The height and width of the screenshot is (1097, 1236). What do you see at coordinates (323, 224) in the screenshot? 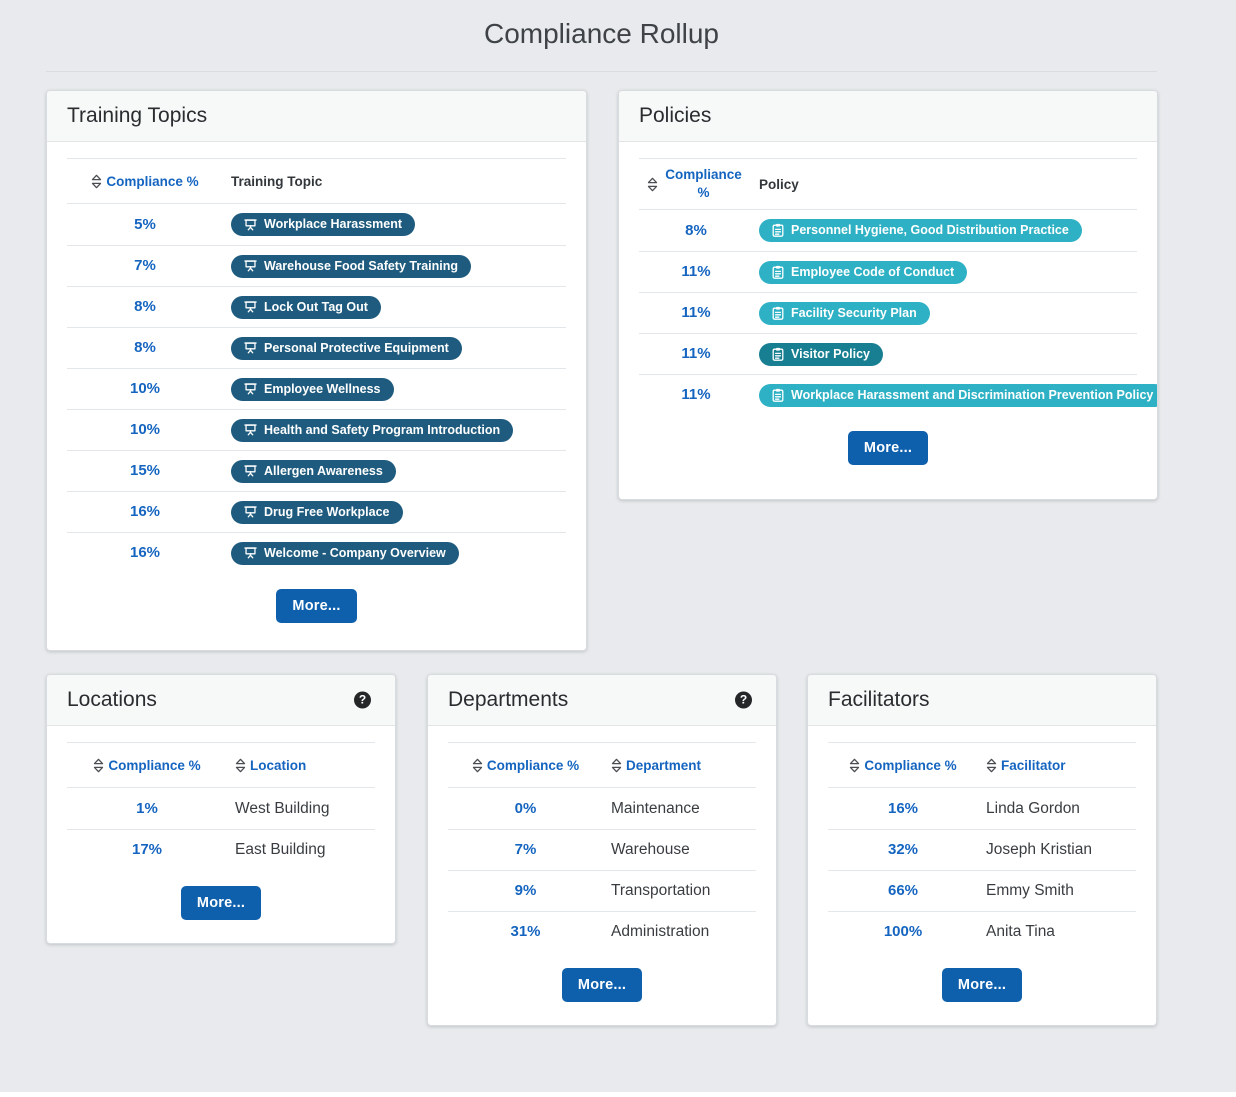
I see `training-topic-pill: Workplace Harassment` at bounding box center [323, 224].